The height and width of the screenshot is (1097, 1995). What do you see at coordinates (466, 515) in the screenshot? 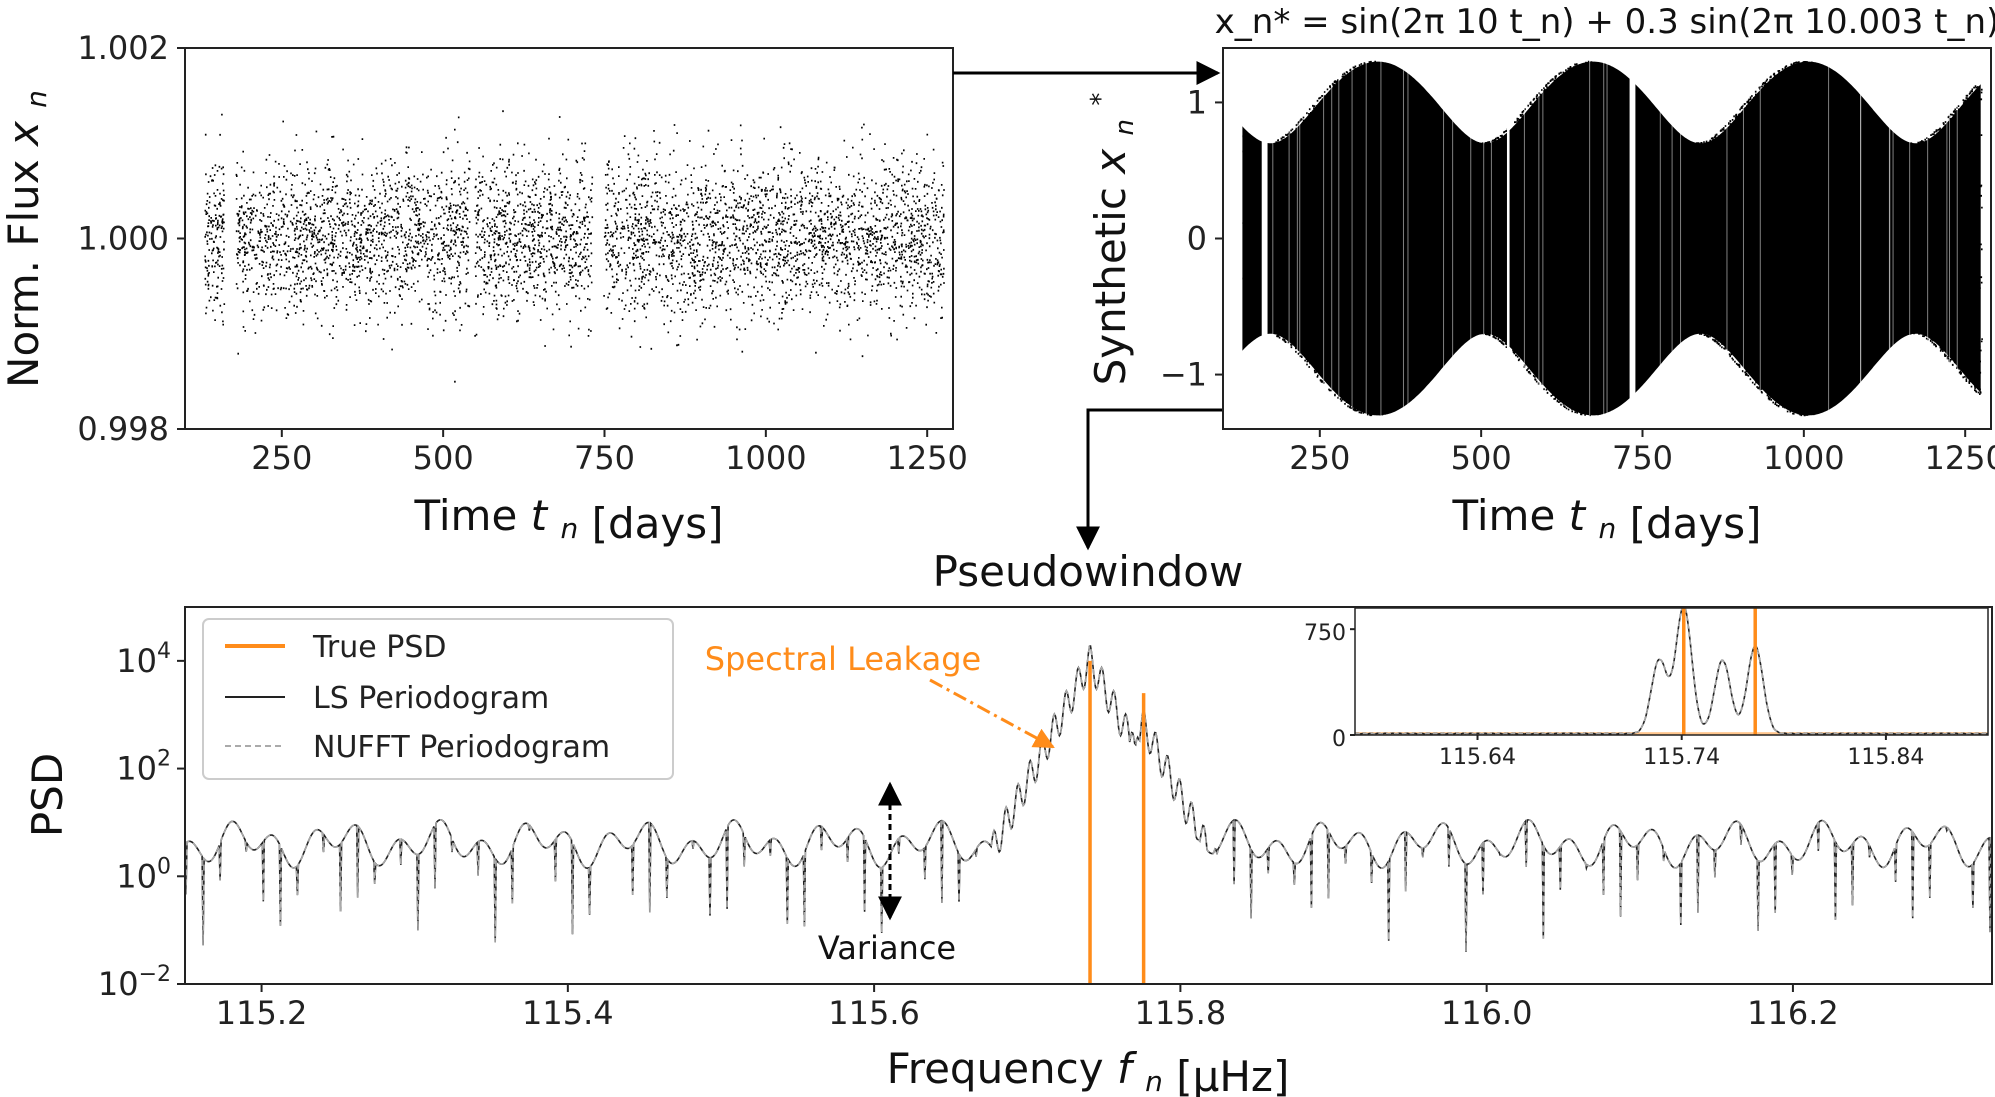
I see `flux-xlabel-text: Time` at bounding box center [466, 515].